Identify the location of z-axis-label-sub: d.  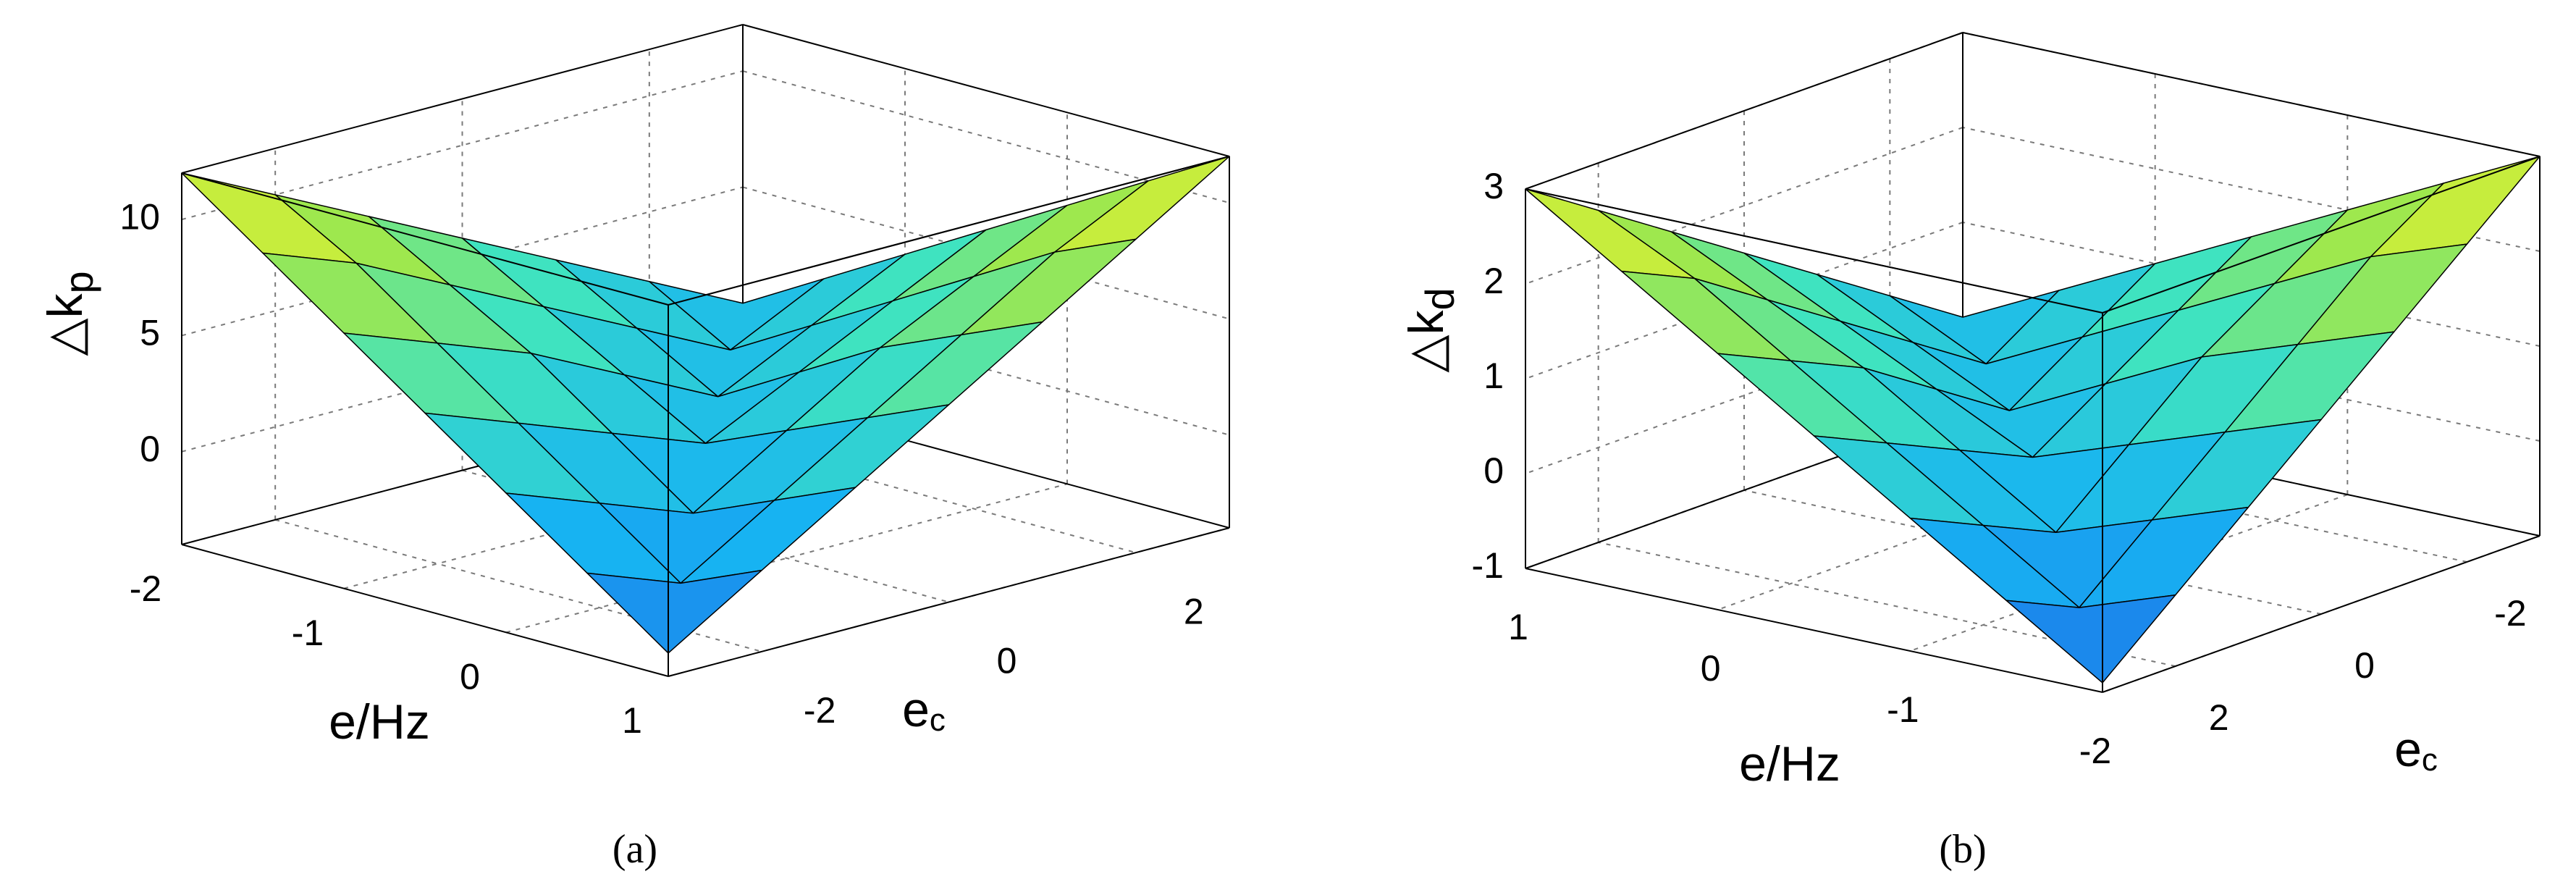
(1439, 298).